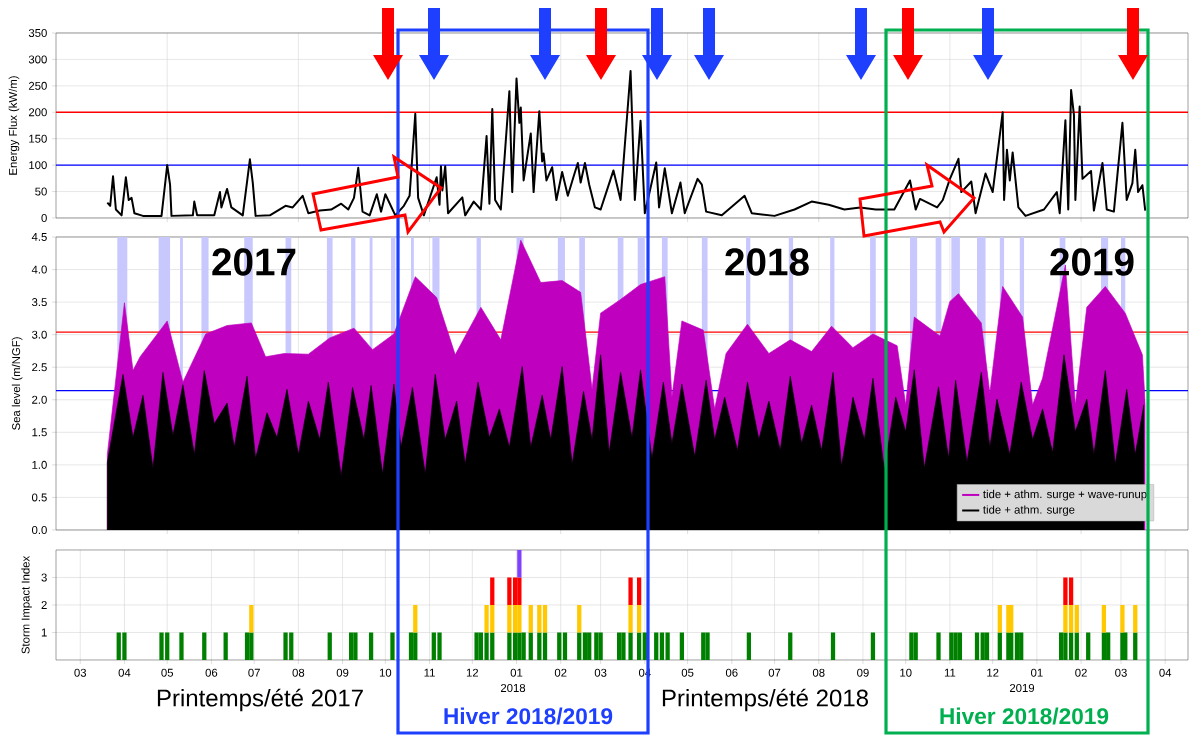  I want to click on y-tick-label: 3, so click(44, 577).